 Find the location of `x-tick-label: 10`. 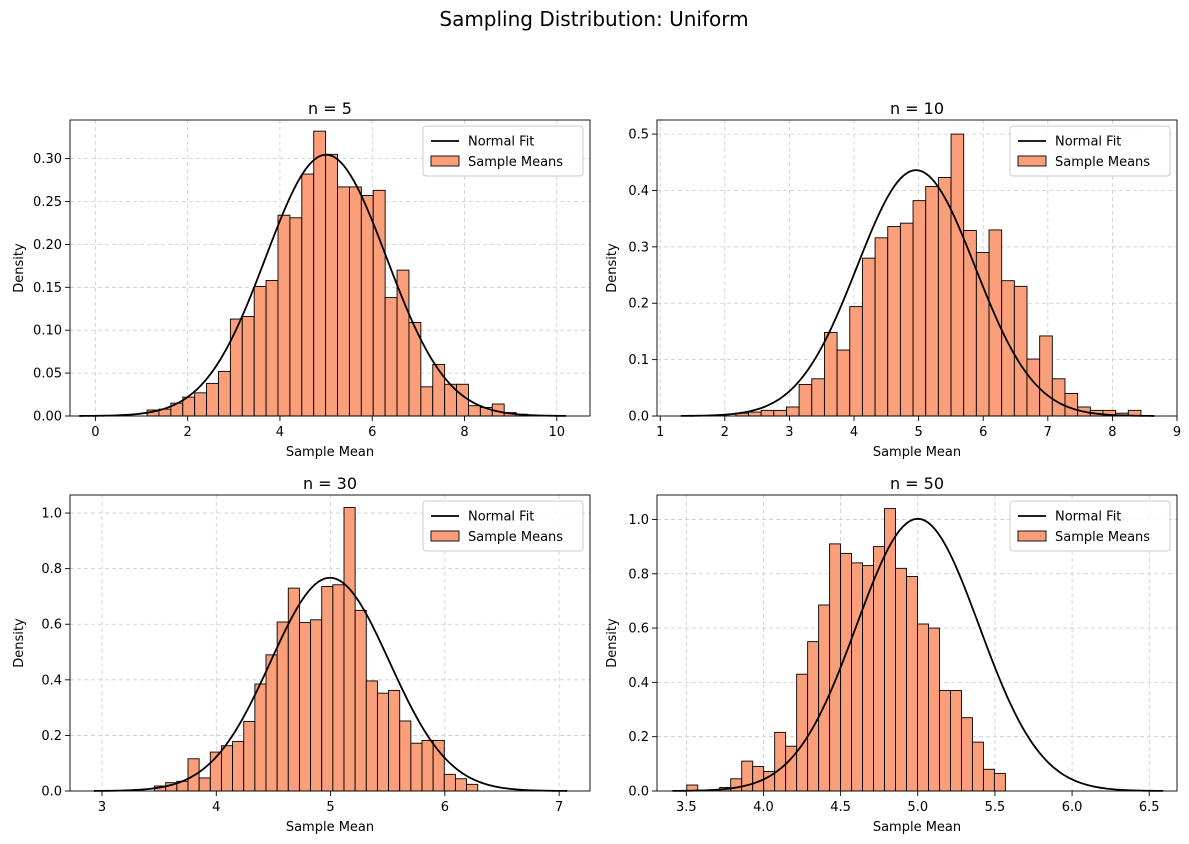

x-tick-label: 10 is located at coordinates (557, 432).